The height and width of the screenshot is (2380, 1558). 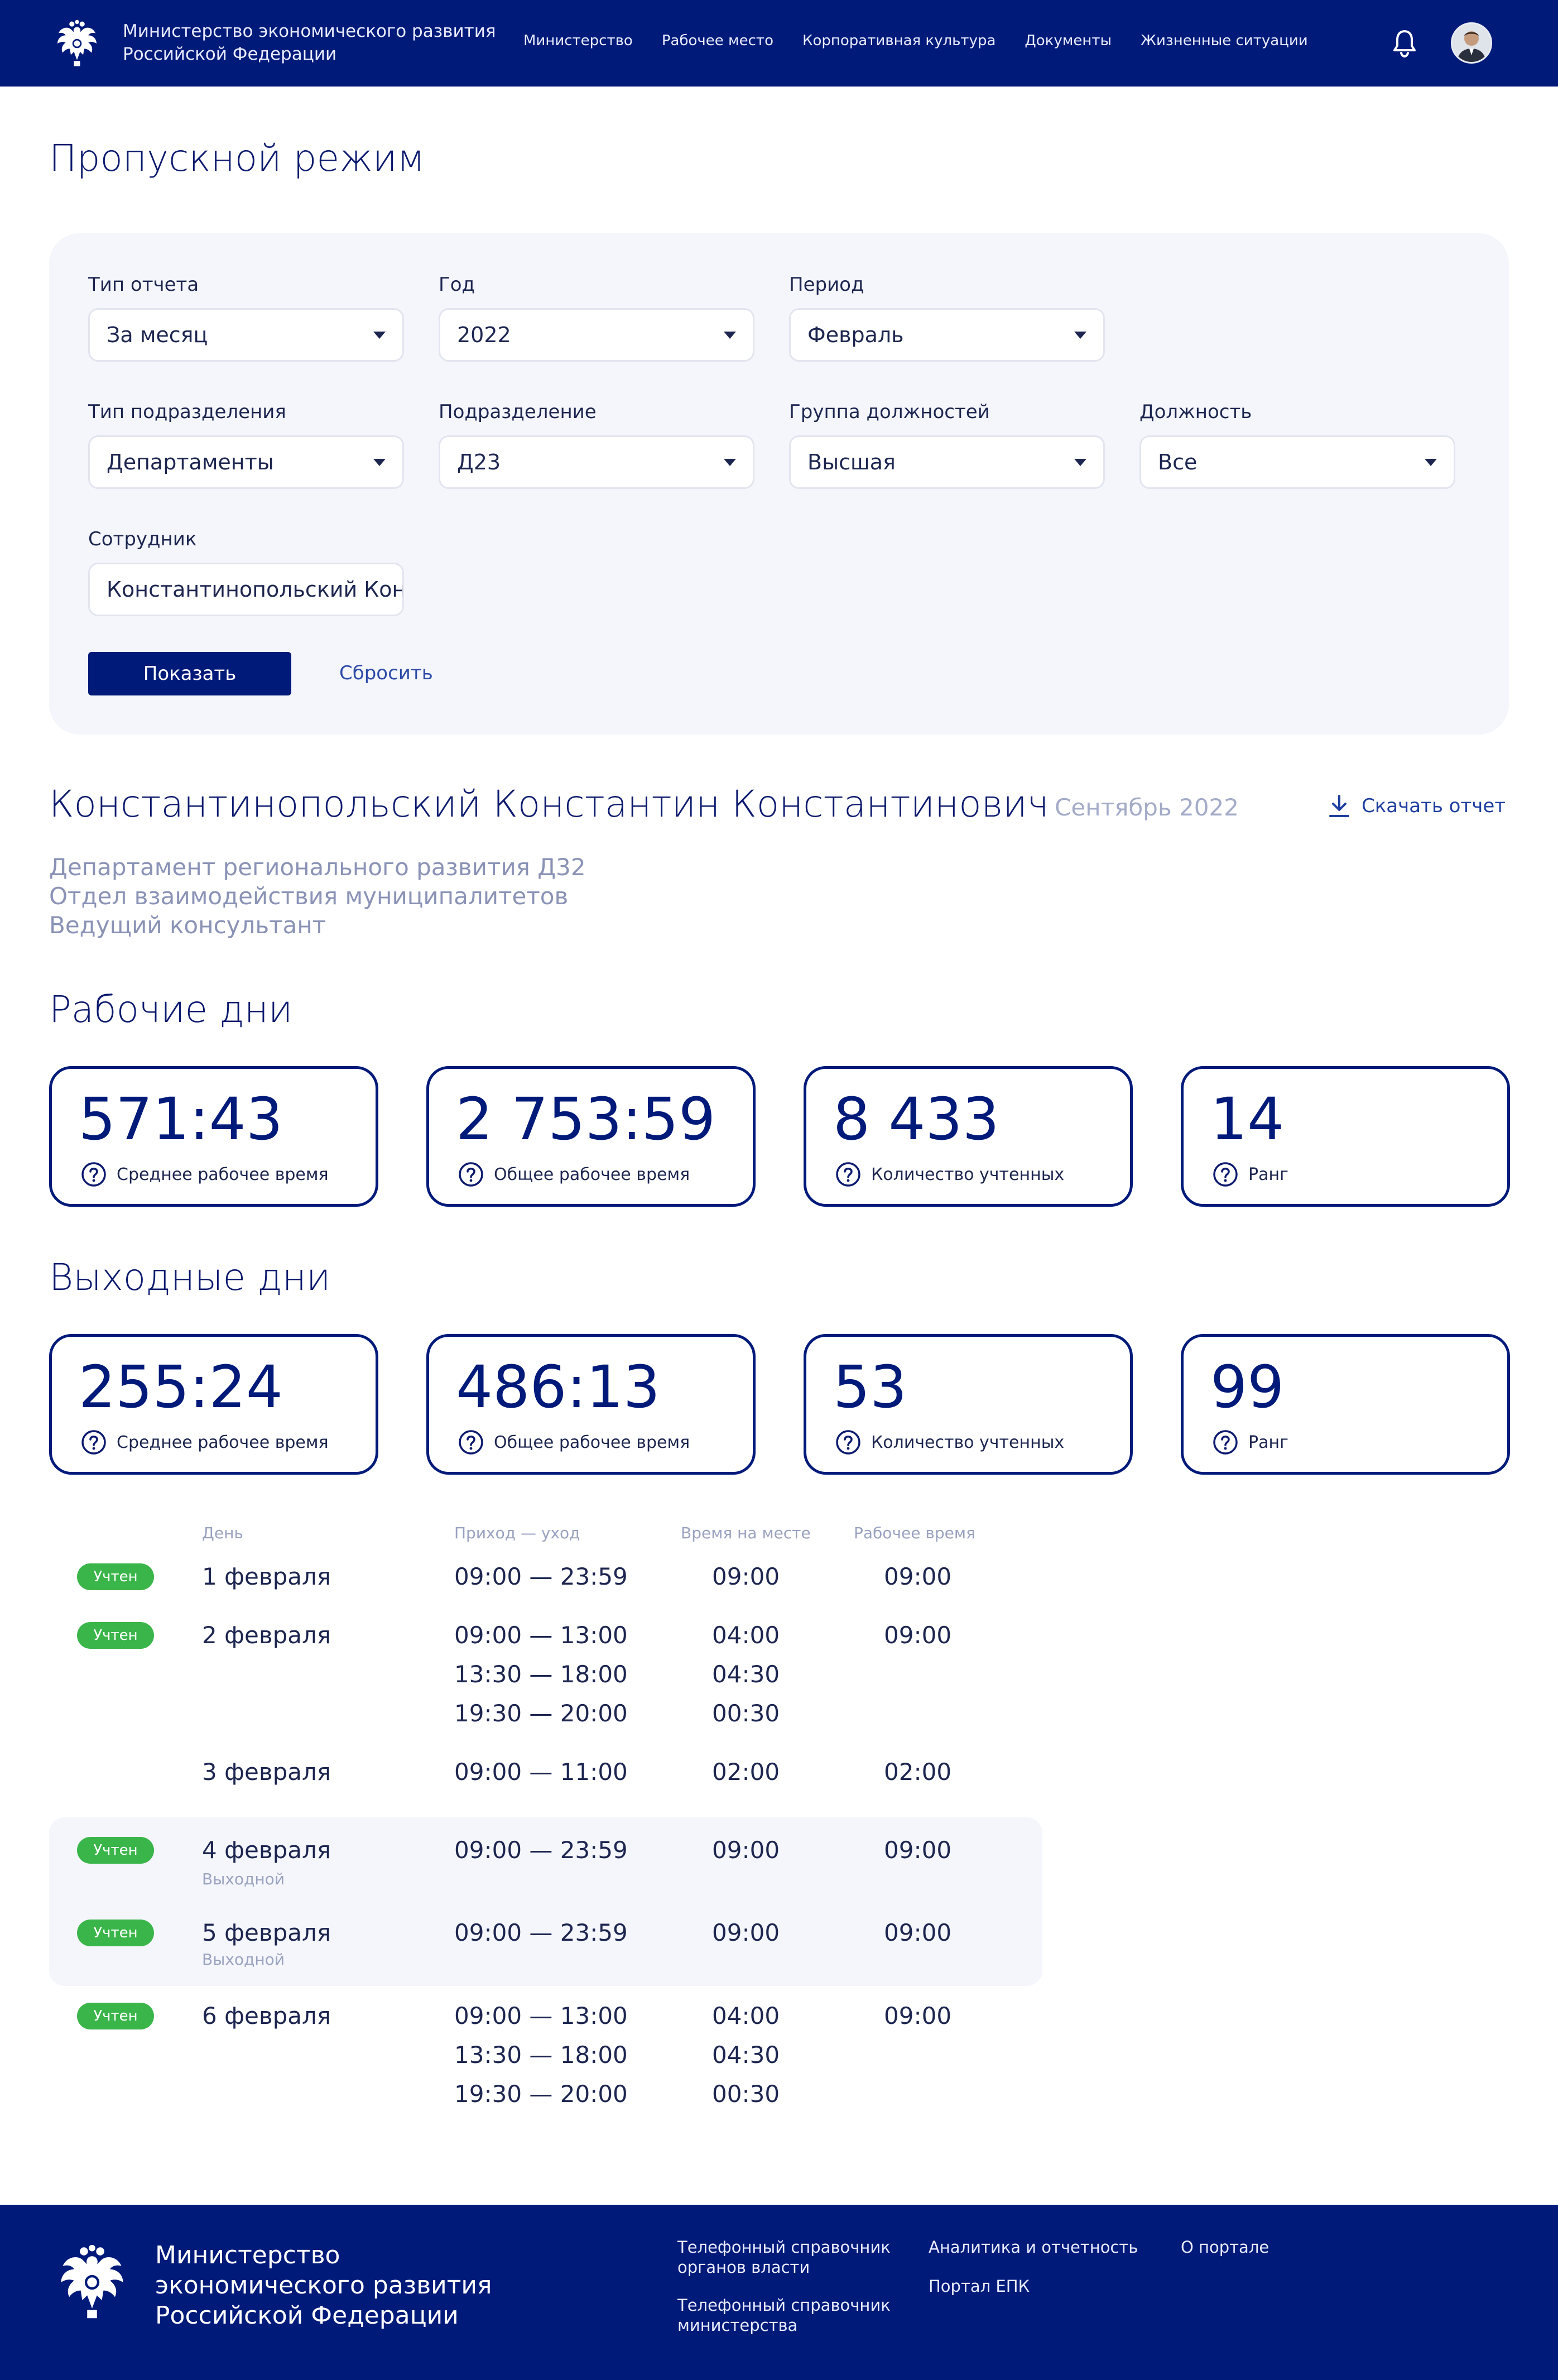 I want to click on employee-unit: Отдел взаимодействия муниципалитетов, so click(x=309, y=896).